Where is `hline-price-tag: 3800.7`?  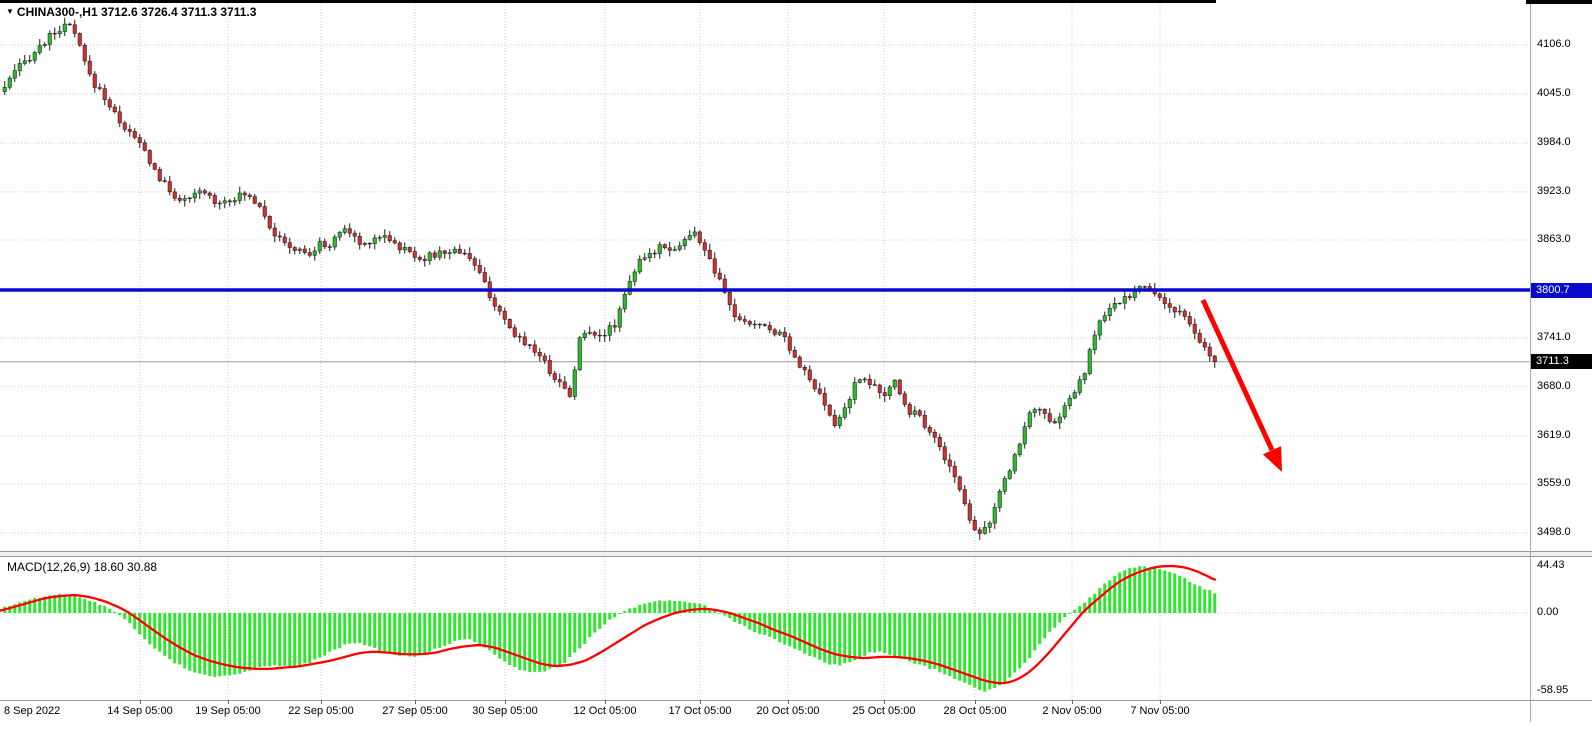 hline-price-tag: 3800.7 is located at coordinates (1561, 290).